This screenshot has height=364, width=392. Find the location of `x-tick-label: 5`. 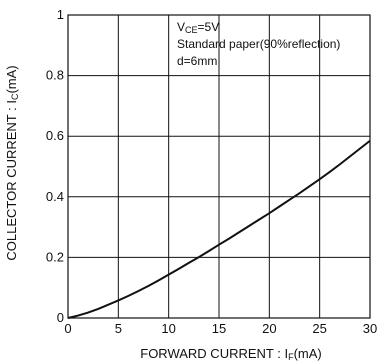

x-tick-label: 5 is located at coordinates (118, 328).